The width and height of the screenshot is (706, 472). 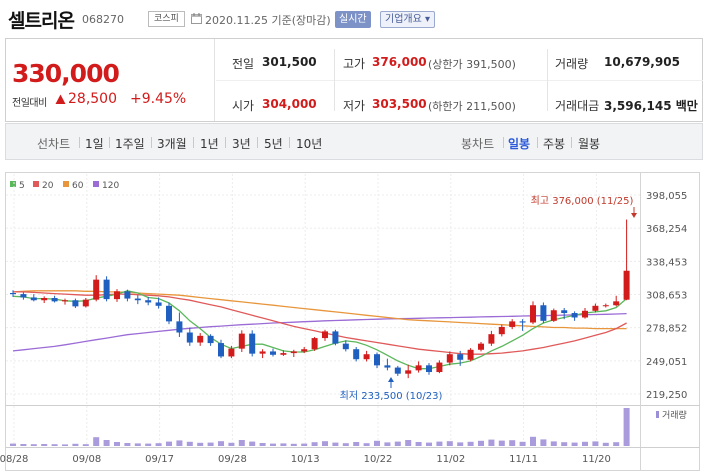 What do you see at coordinates (478, 144) in the screenshot?
I see `candle-chart-label: 봉차트` at bounding box center [478, 144].